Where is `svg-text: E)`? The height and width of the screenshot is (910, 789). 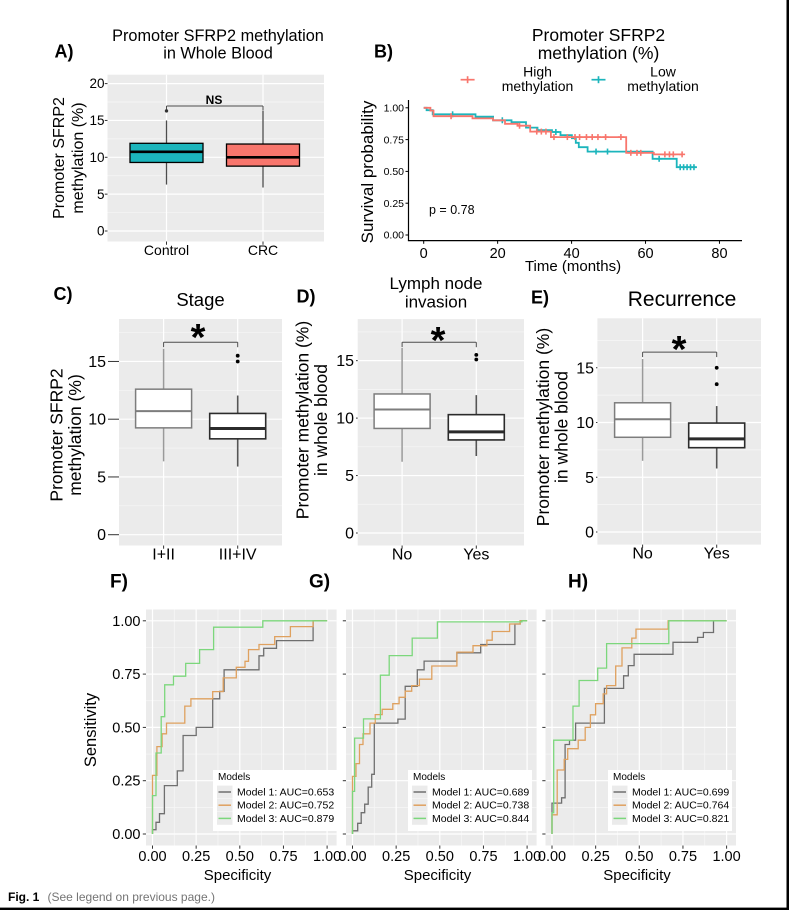 svg-text: E) is located at coordinates (540, 298).